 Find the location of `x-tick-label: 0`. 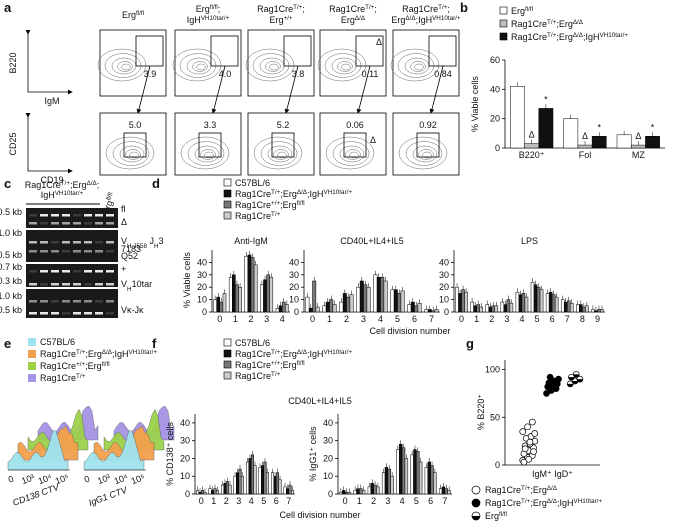

x-tick-label: 0 is located at coordinates (312, 319).